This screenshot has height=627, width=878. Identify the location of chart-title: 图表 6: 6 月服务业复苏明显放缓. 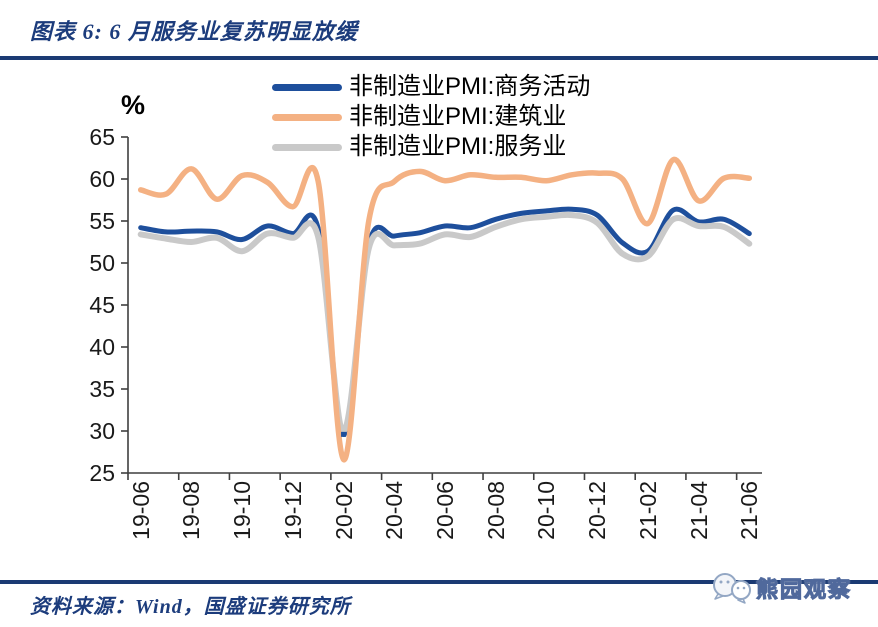
(194, 31).